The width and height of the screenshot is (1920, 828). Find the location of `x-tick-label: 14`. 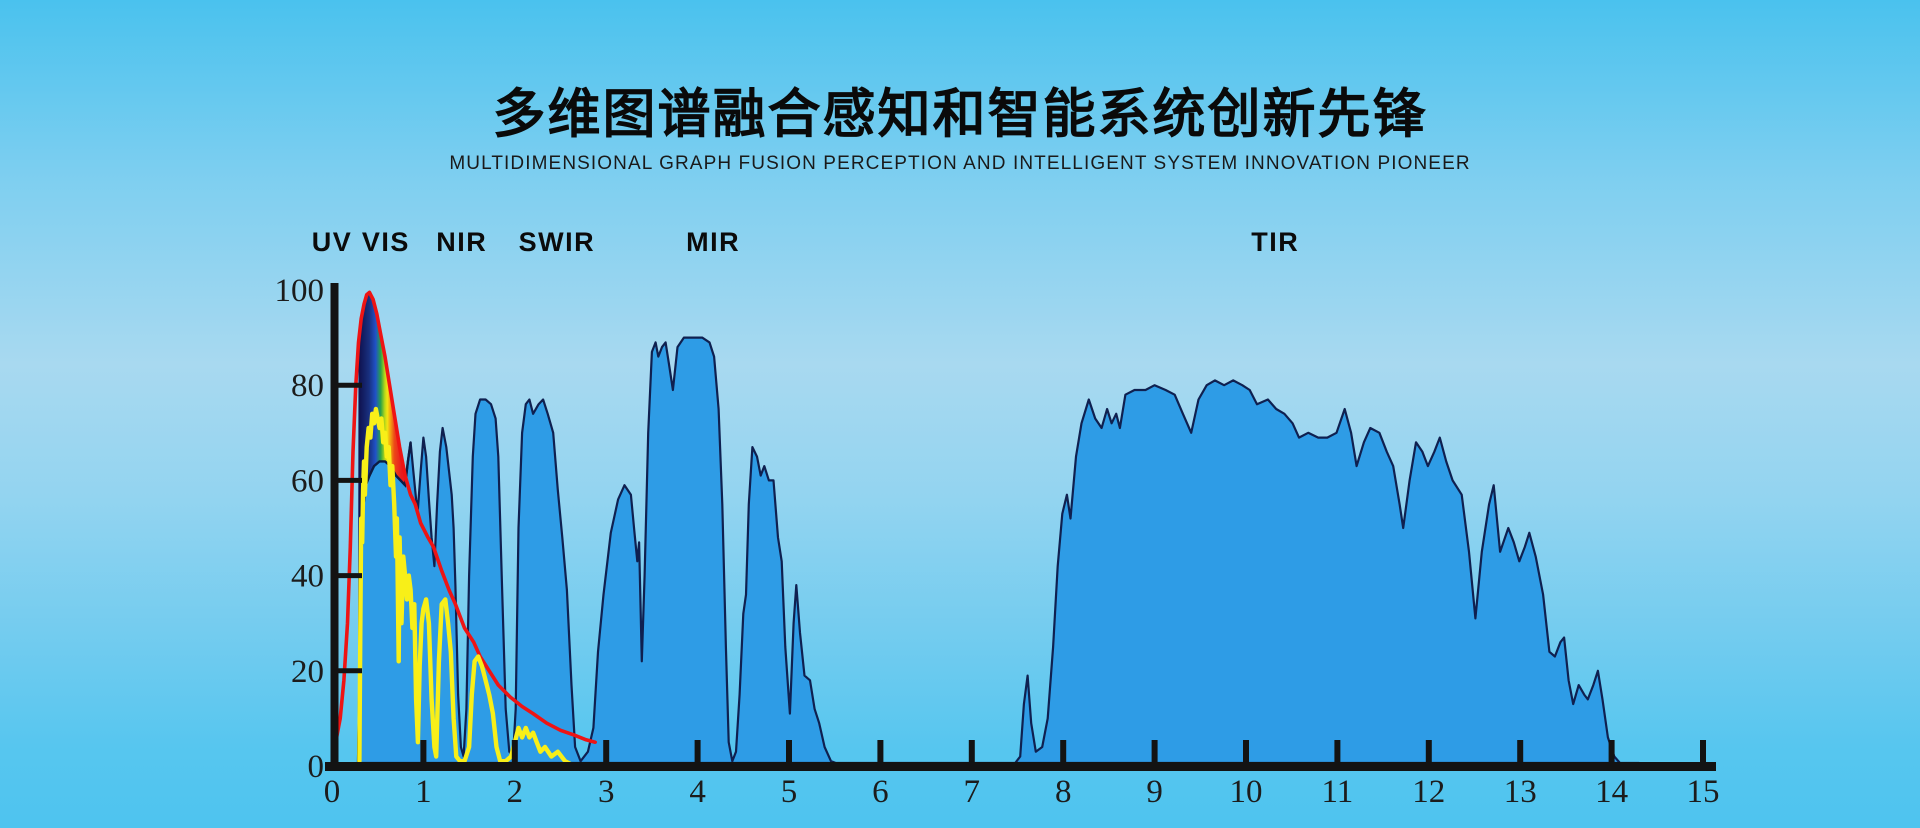

x-tick-label: 14 is located at coordinates (1611, 792).